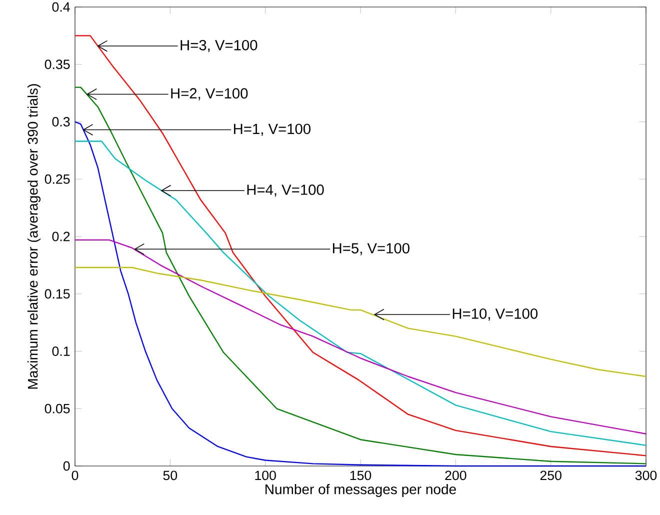 The height and width of the screenshot is (515, 660). Describe the element at coordinates (57, 179) in the screenshot. I see `y-tick-label: 0.25` at that location.